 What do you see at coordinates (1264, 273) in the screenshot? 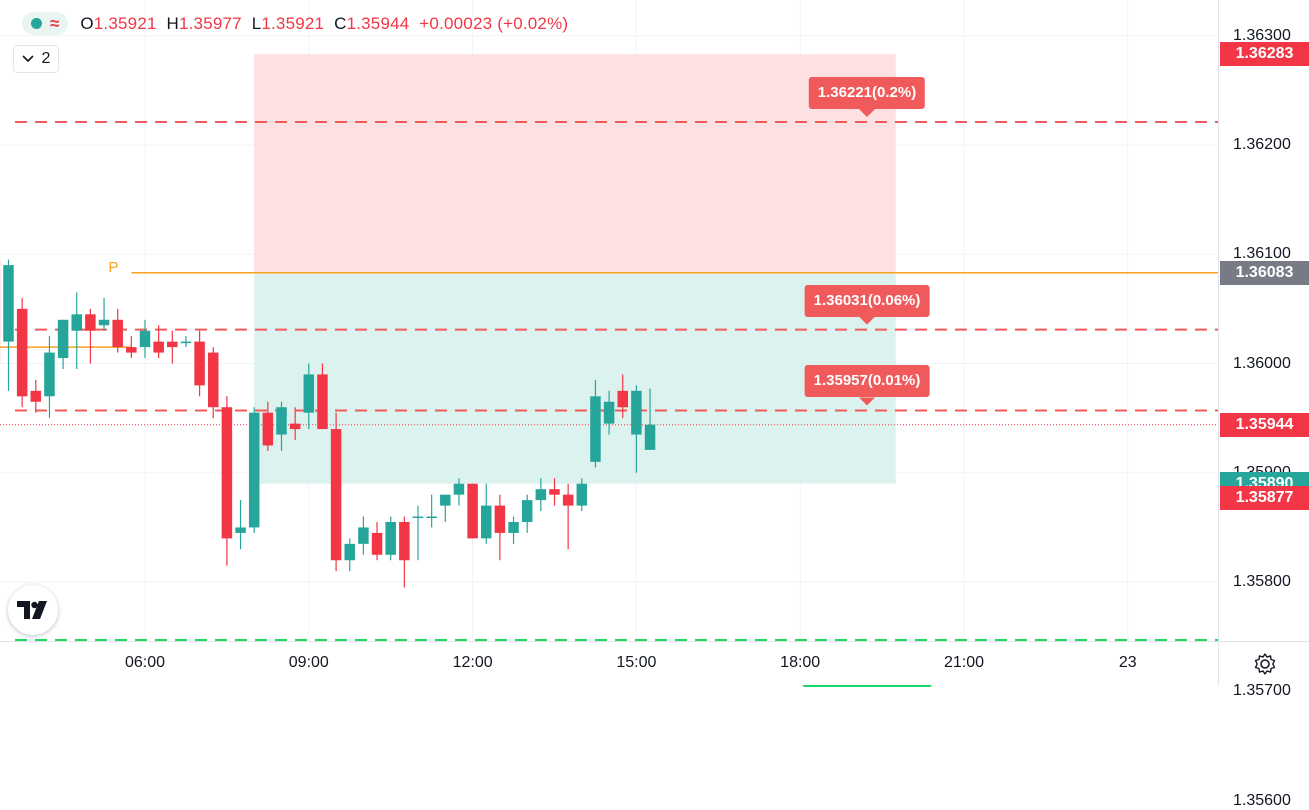
I see `price-axis-badge: 1.36083` at bounding box center [1264, 273].